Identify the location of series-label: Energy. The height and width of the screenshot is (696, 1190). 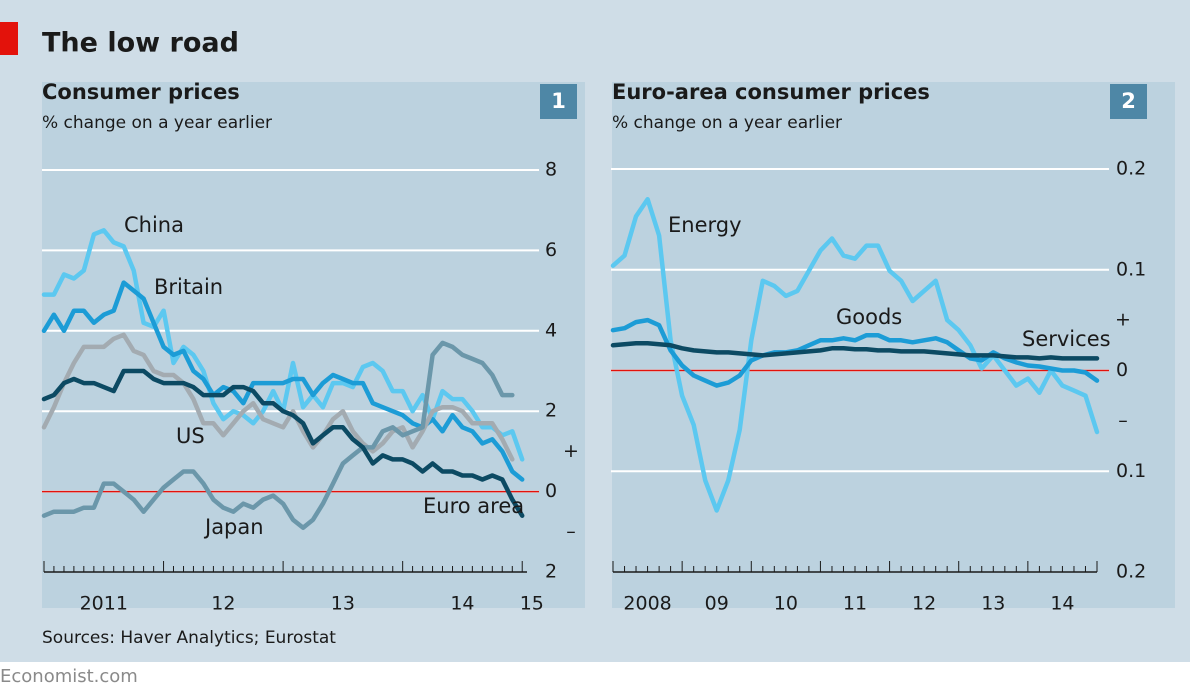
(705, 225).